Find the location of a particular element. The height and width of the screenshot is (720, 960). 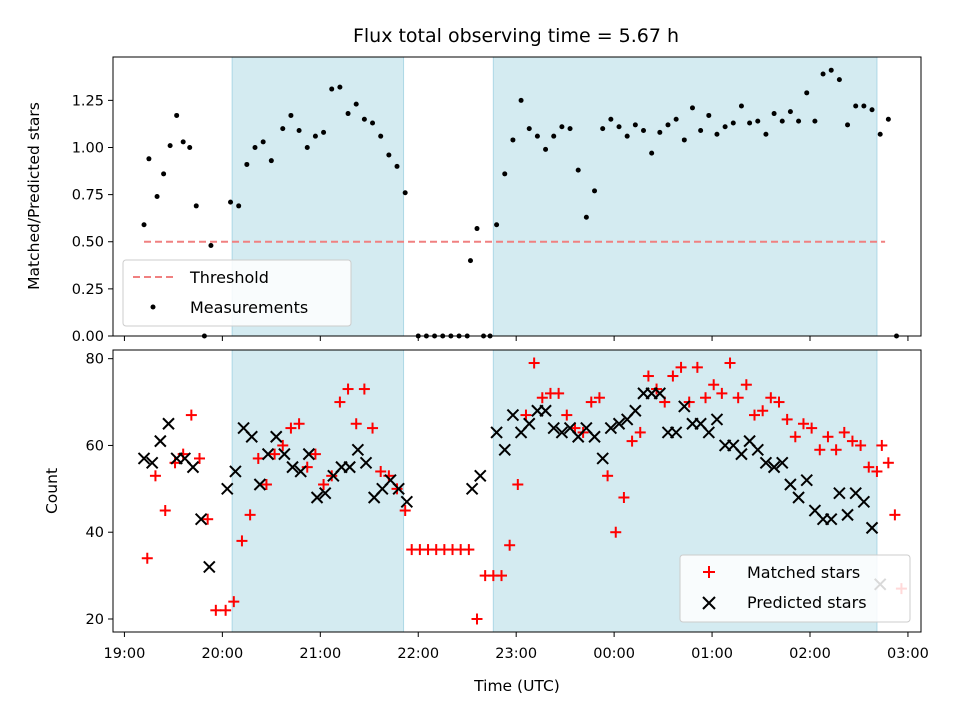

top-ytick-label-5: 1.25 is located at coordinates (88, 101).